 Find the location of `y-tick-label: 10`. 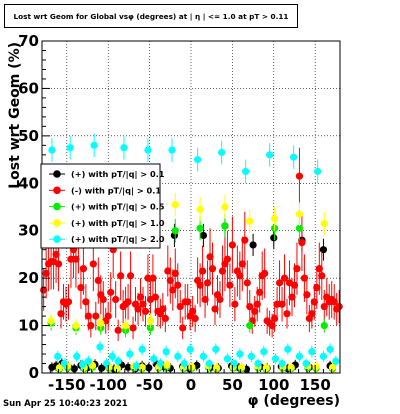

y-tick-label: 10 is located at coordinates (28, 326).